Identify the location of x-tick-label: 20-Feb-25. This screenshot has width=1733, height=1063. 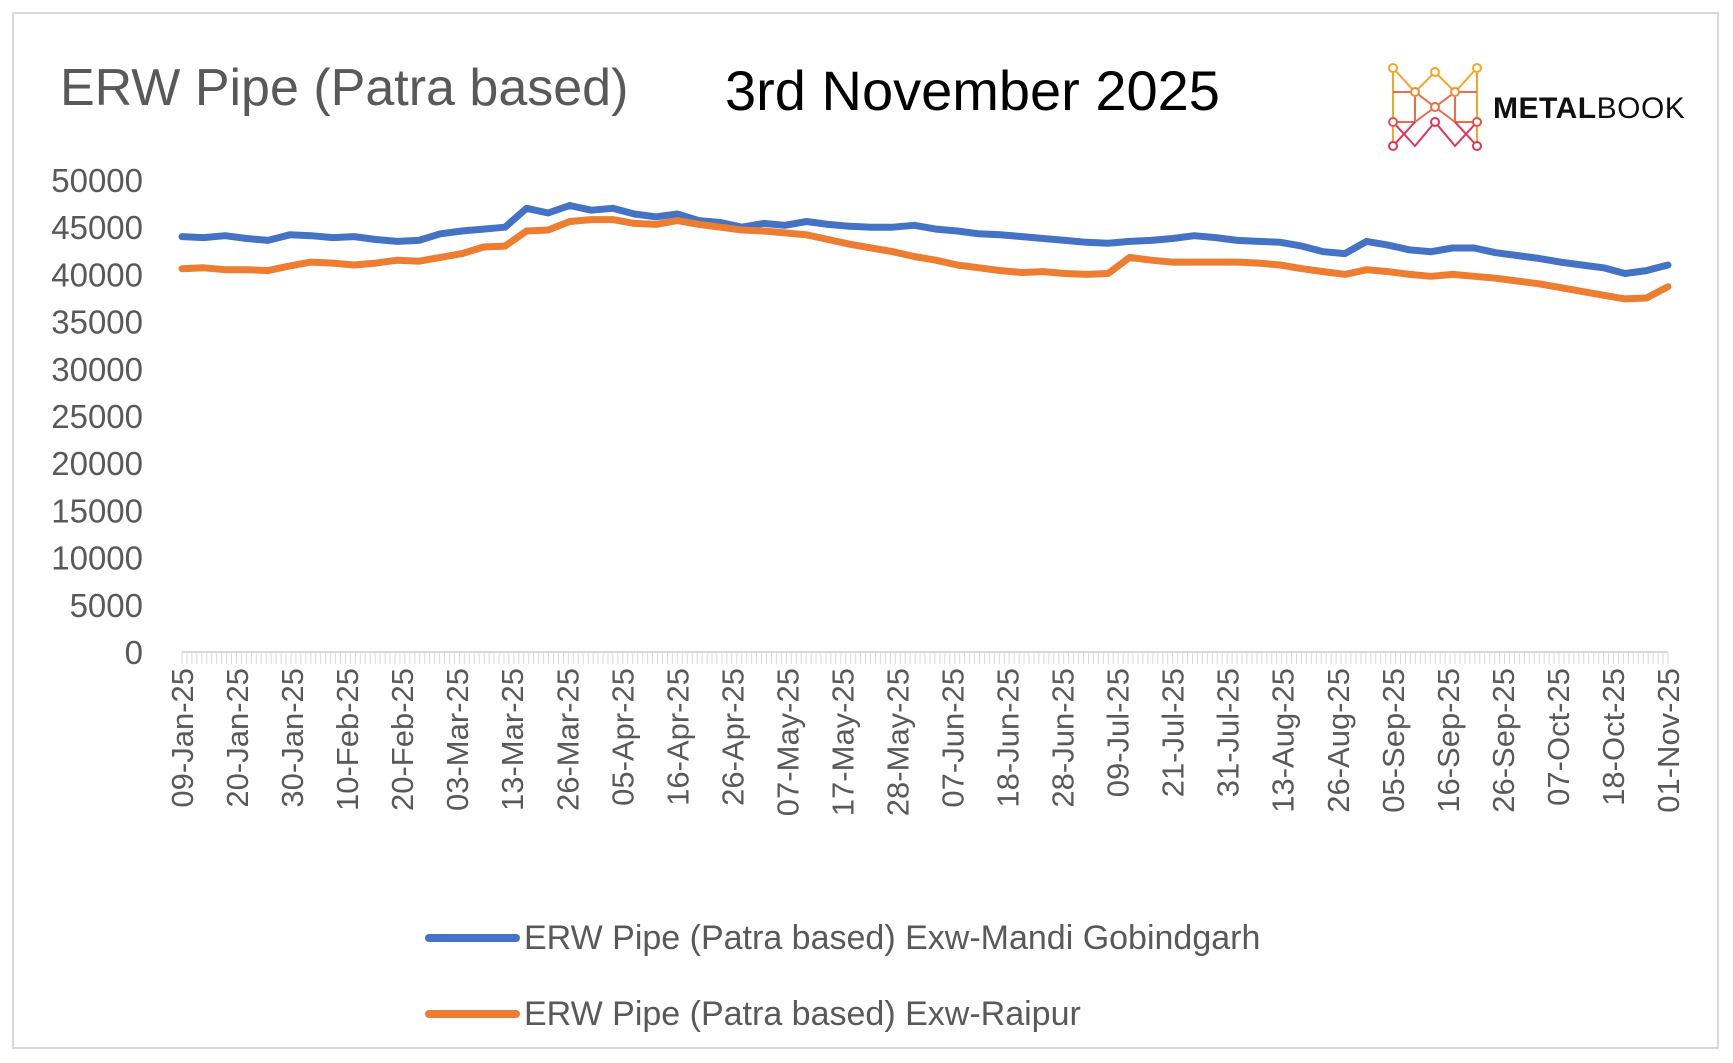
(402, 739).